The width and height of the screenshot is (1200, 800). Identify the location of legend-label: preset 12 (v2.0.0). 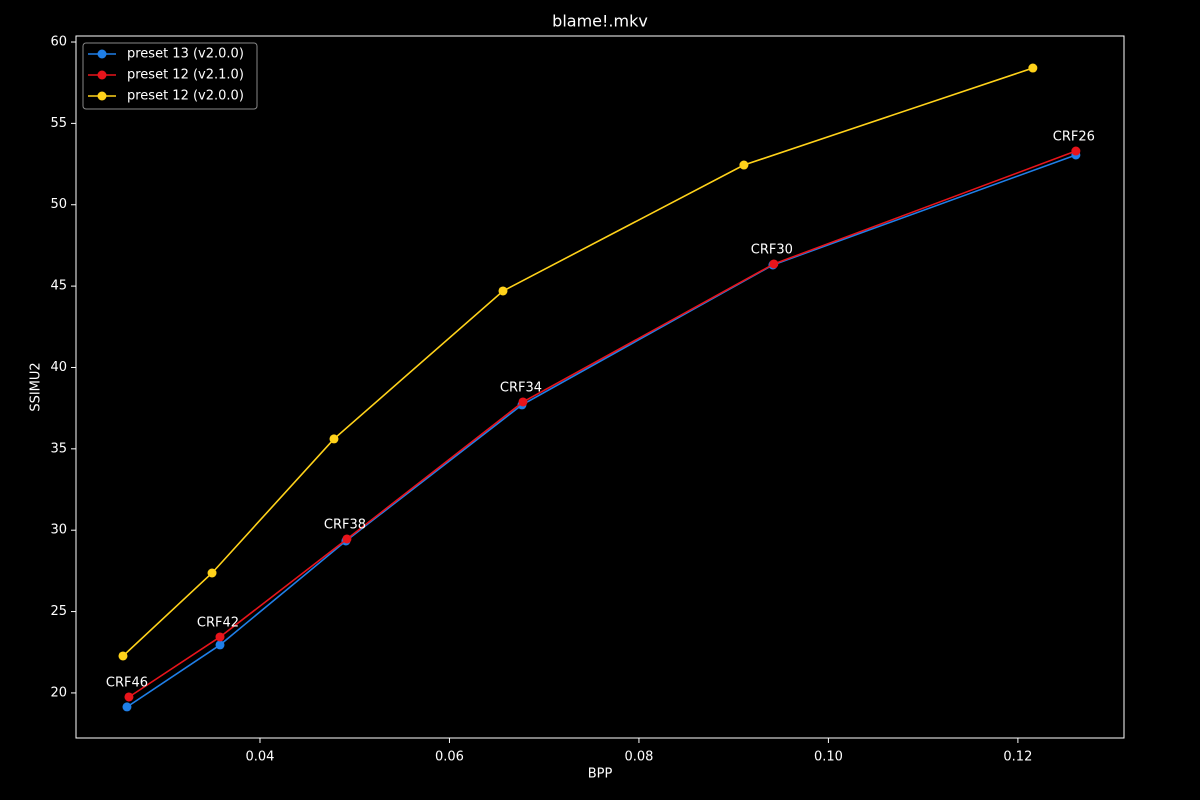
(185, 96).